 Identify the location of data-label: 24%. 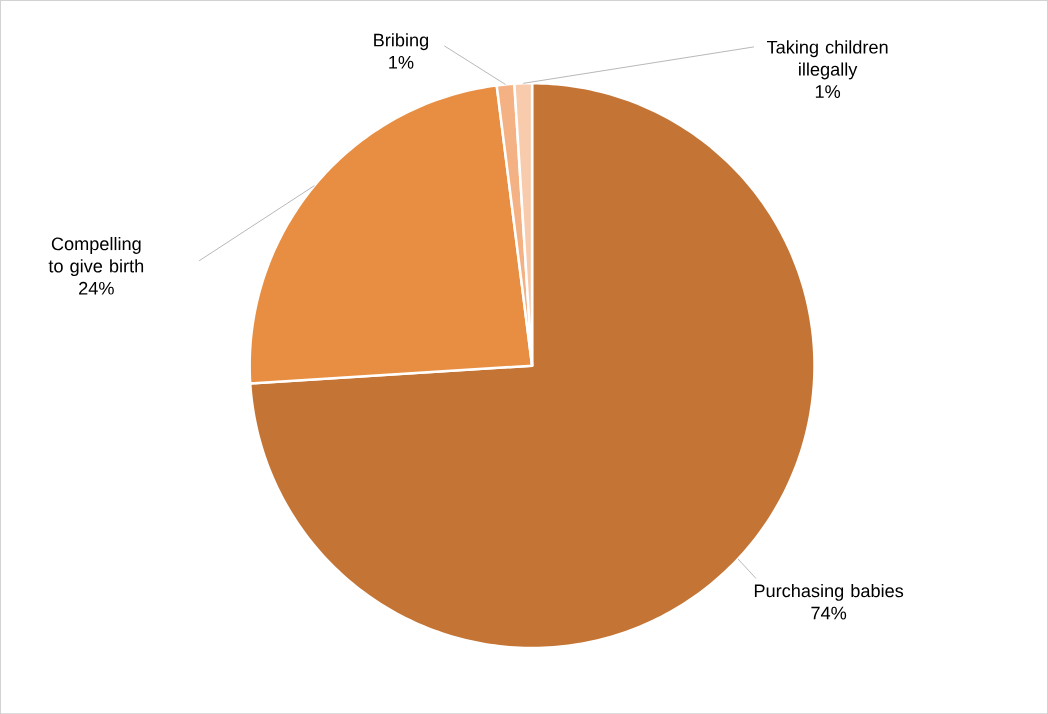
(96, 288).